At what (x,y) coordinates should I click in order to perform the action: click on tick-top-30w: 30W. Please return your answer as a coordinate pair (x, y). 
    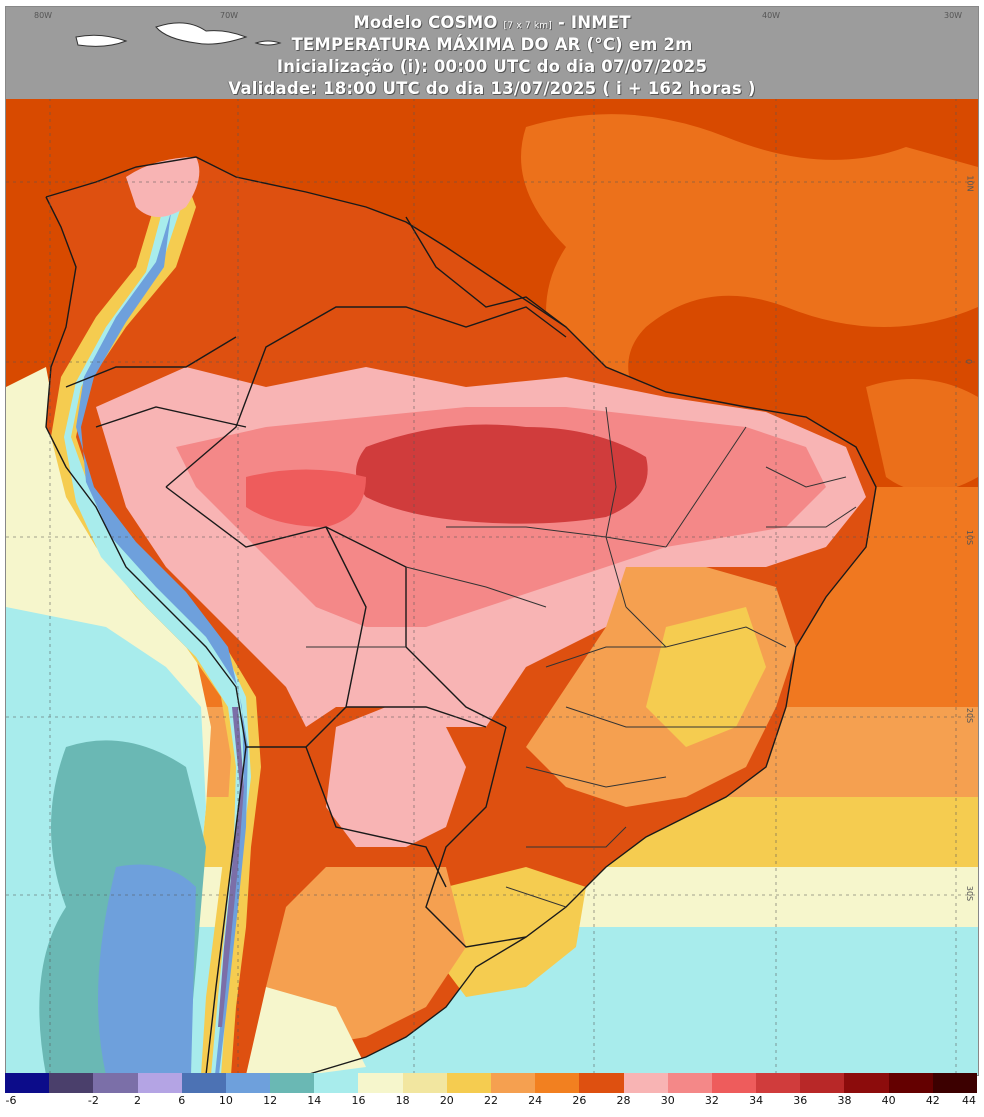
    Looking at the image, I should click on (953, 15).